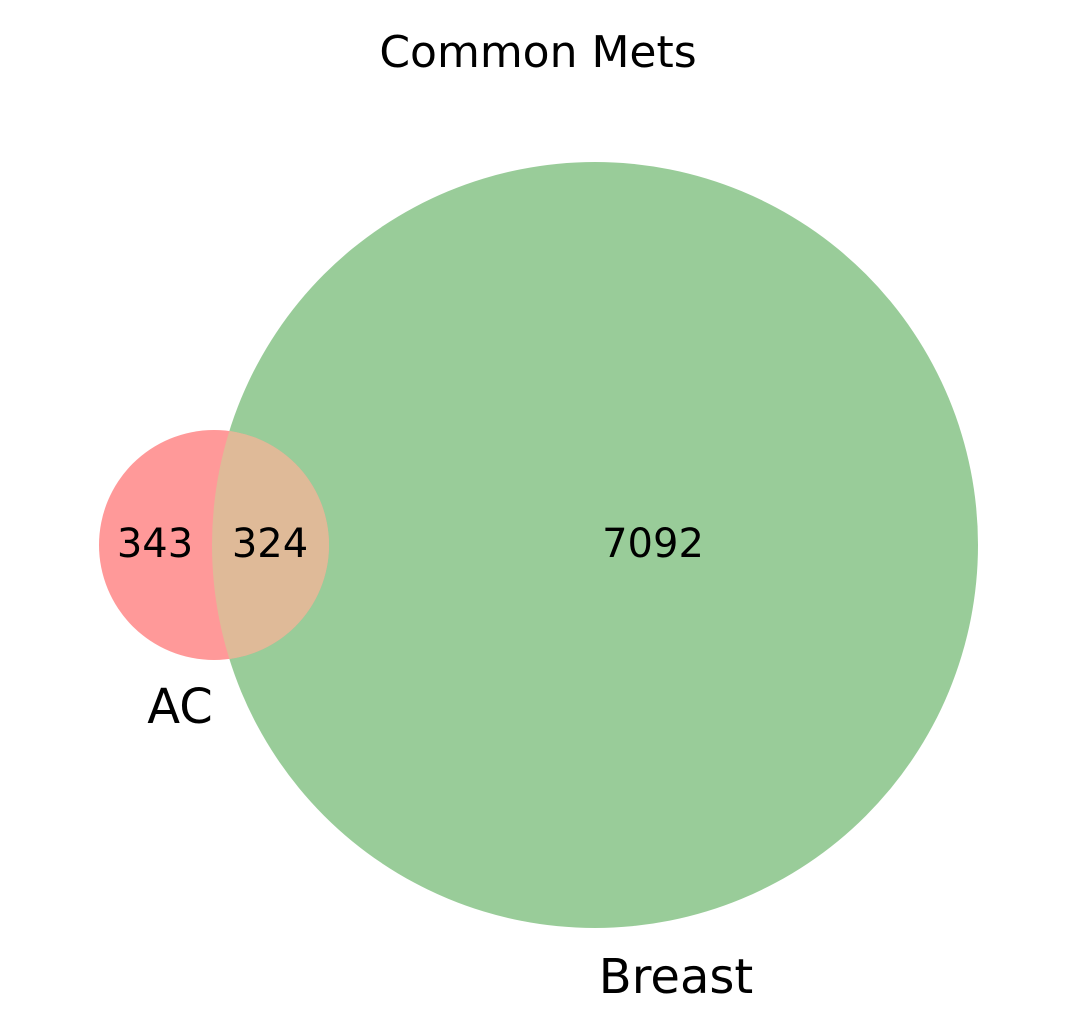 The height and width of the screenshot is (1032, 1077). What do you see at coordinates (653, 544) in the screenshot?
I see `breast-only-count: 7092` at bounding box center [653, 544].